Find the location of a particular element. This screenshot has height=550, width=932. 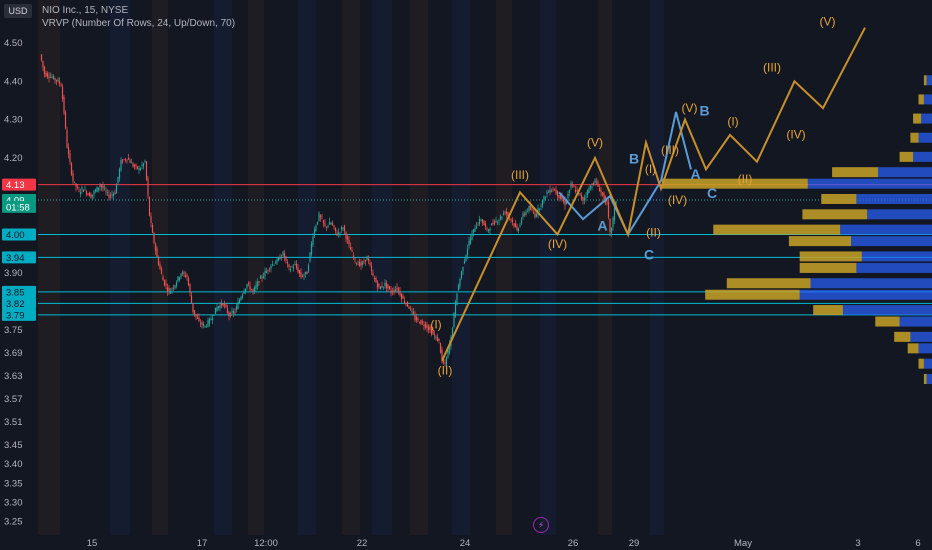

price-tick: 3.51 is located at coordinates (13, 422).